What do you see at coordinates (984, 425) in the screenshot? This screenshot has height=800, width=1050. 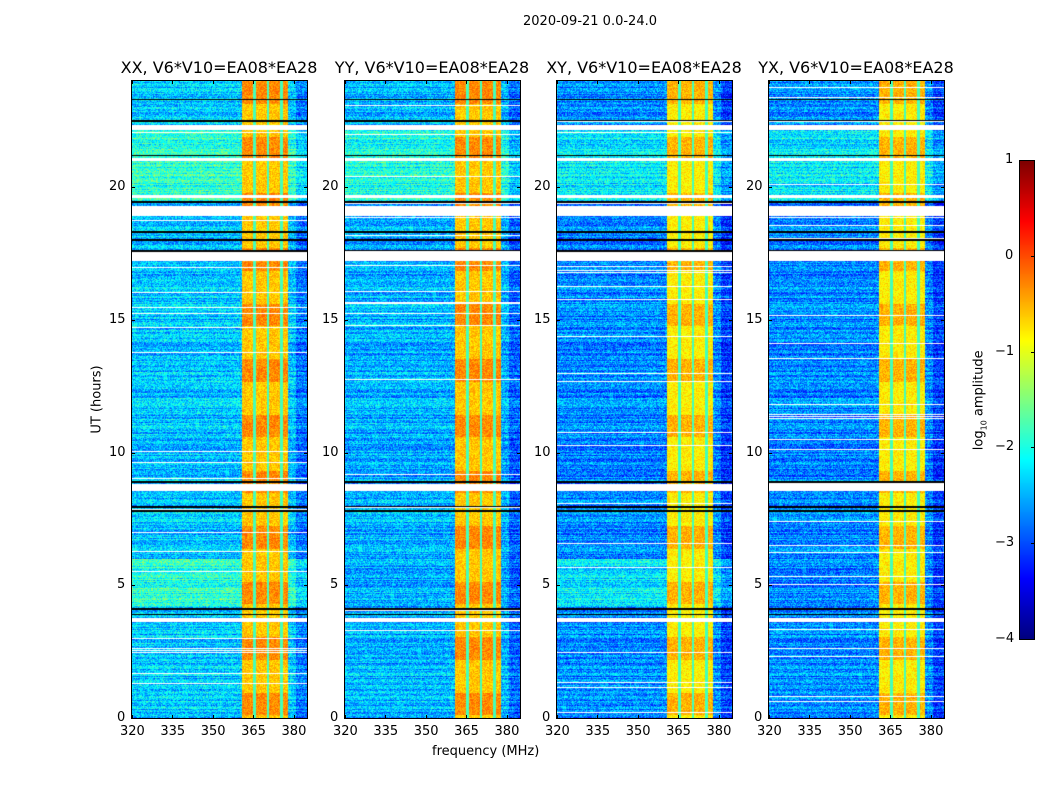 I see `colorbar-label-sub: 10` at bounding box center [984, 425].